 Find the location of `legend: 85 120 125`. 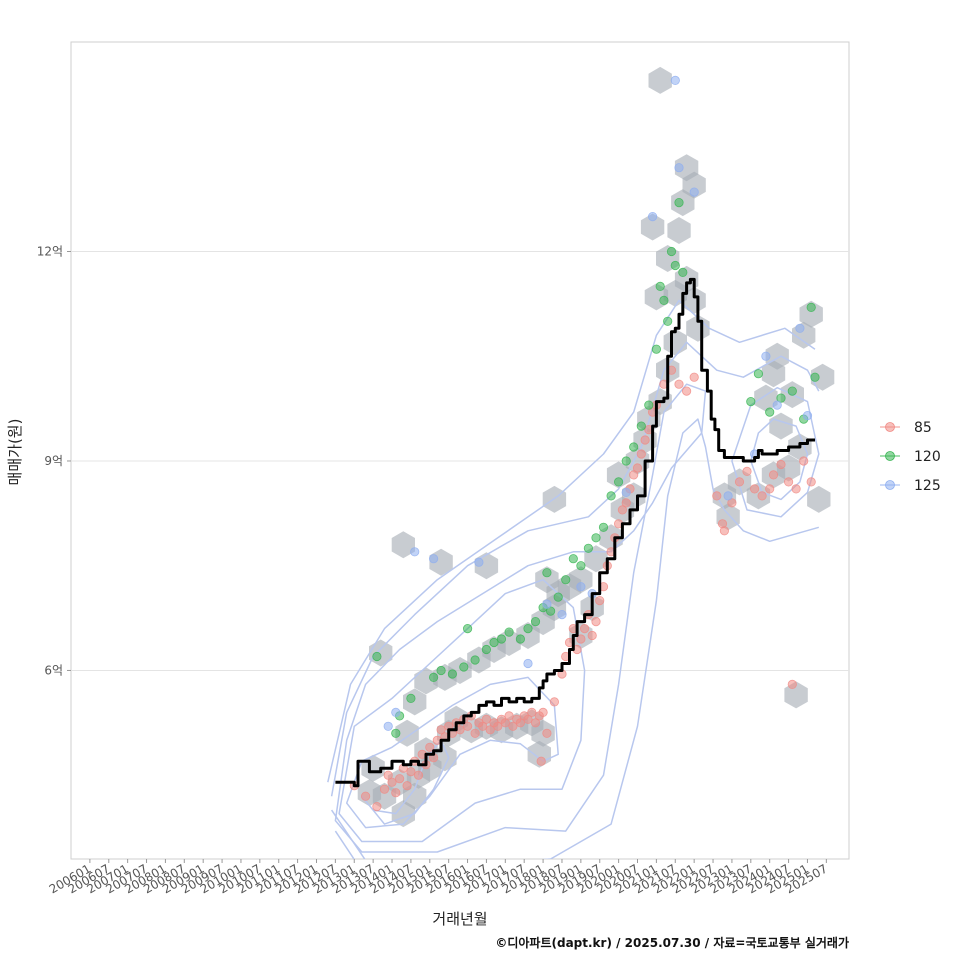

legend: 85 120 125 is located at coordinates (910, 457).